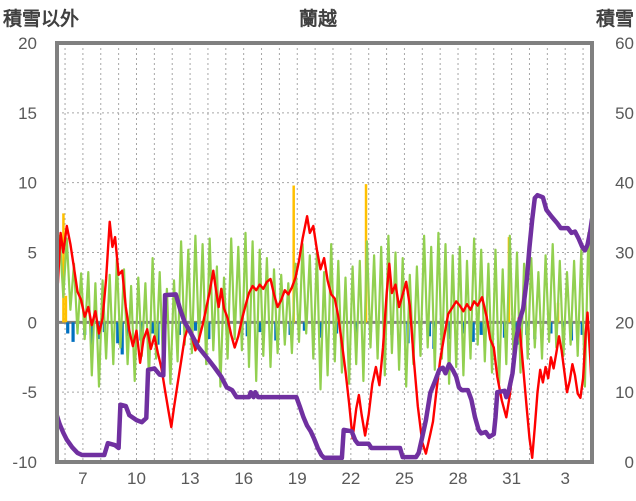 This screenshot has width=636, height=501. I want to click on x-axis-tick: 10, so click(136, 478).